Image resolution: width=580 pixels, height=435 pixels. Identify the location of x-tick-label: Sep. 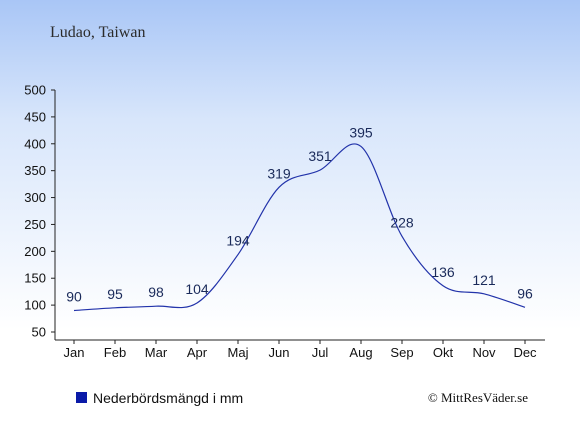
(401, 352).